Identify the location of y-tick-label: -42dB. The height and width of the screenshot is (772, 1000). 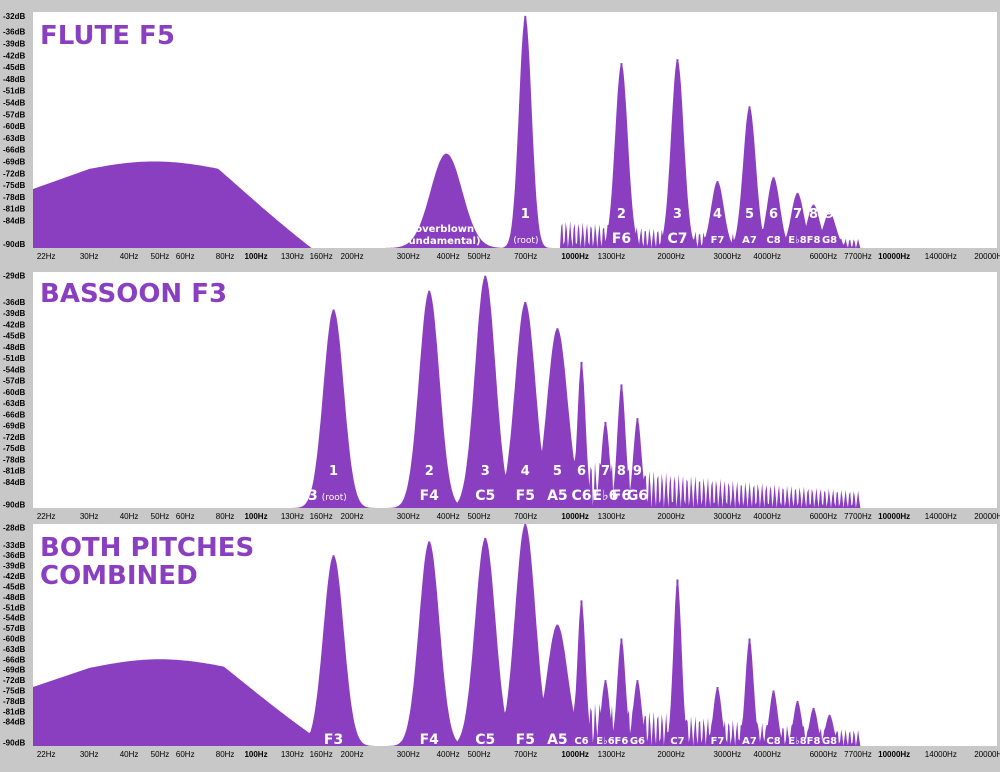
(14, 324).